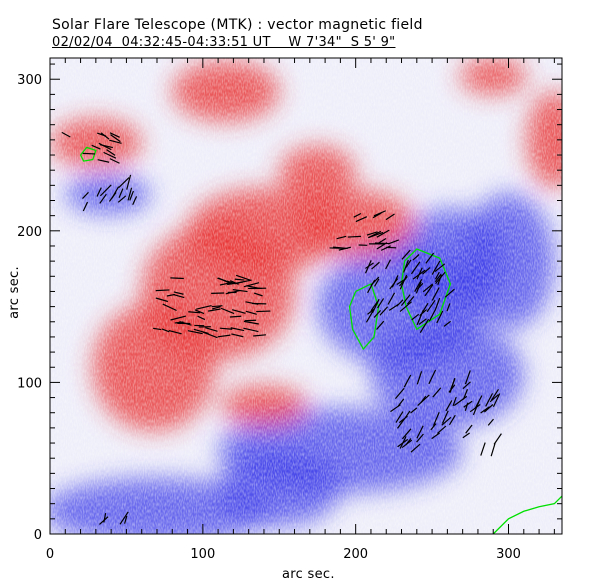 Image resolution: width=612 pixels, height=585 pixels. Describe the element at coordinates (508, 554) in the screenshot. I see `x-tick-label: 300` at that location.